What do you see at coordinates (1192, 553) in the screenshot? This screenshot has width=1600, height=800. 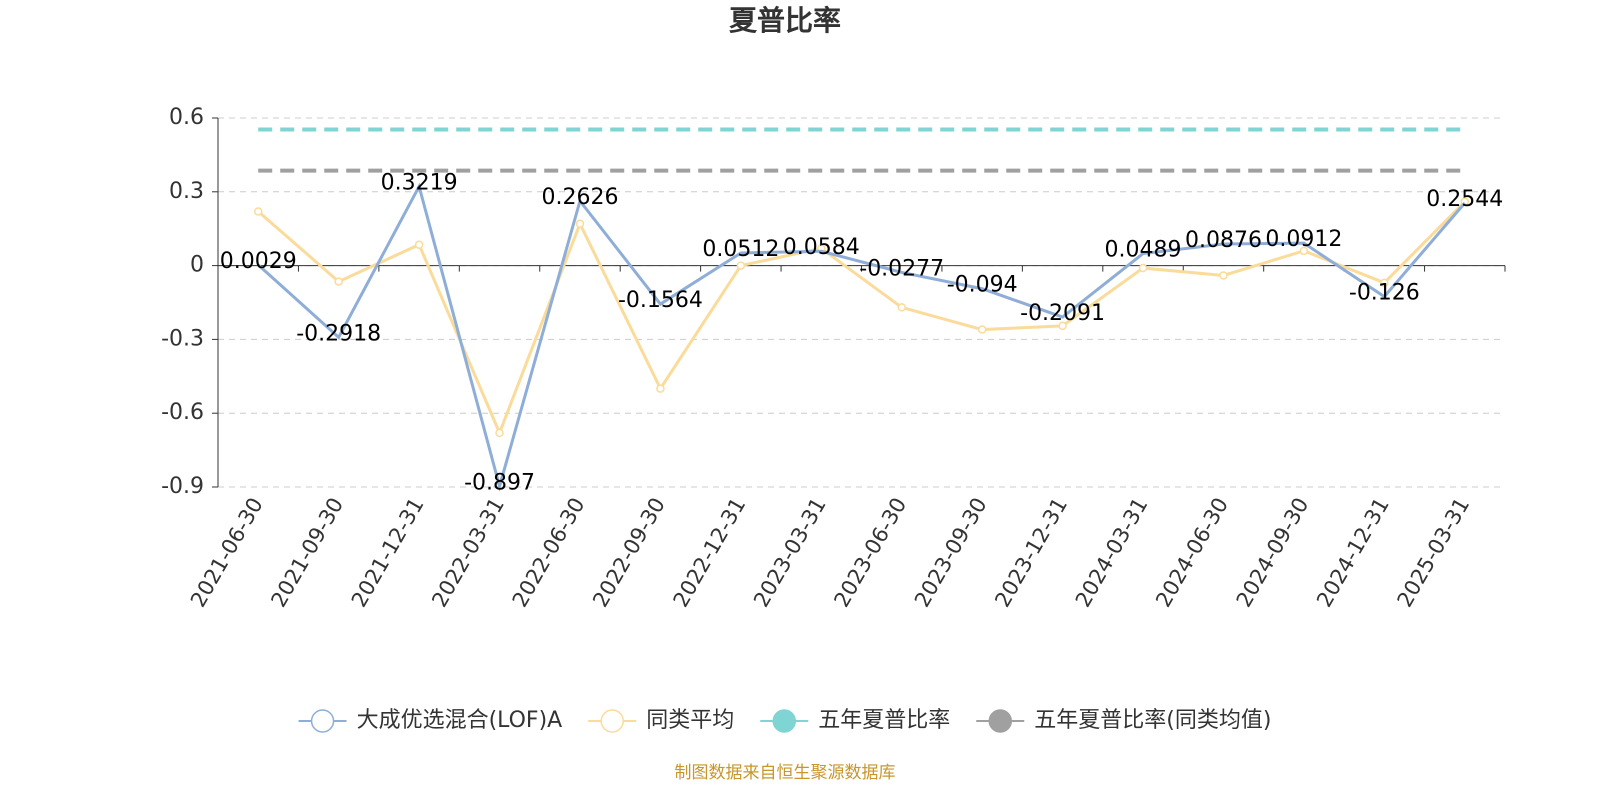 I see `x-tick-label: 2024-06-30` at bounding box center [1192, 553].